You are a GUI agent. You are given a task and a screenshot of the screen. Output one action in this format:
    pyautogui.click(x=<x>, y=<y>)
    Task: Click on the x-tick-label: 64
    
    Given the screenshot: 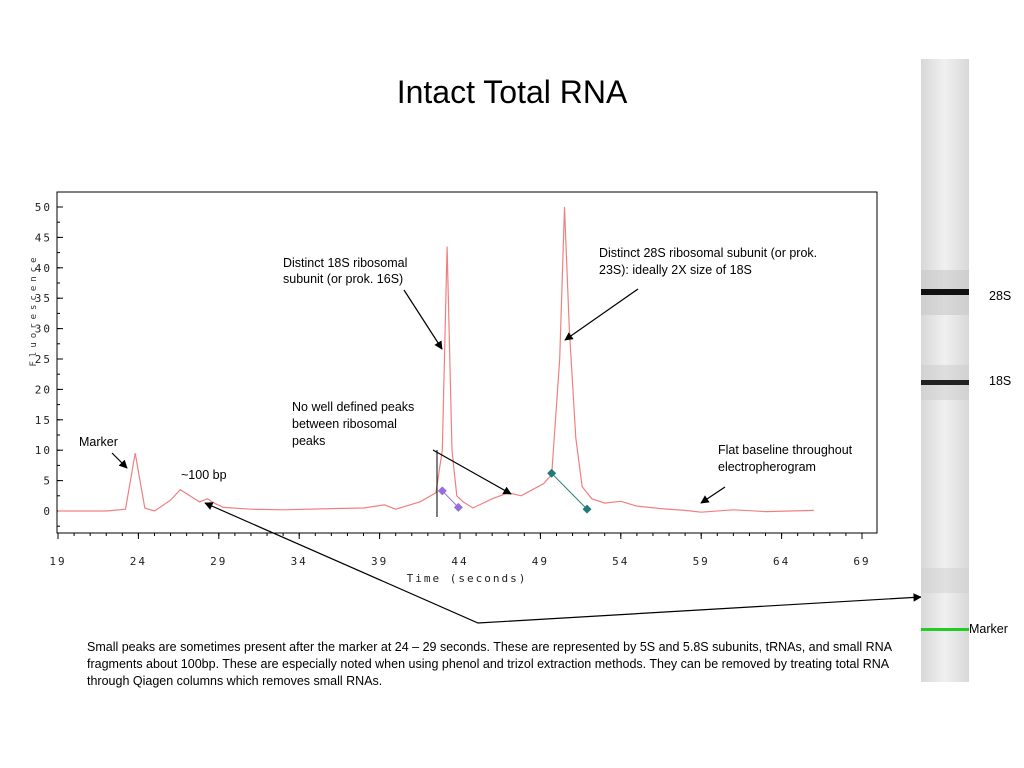 What is the action you would take?
    pyautogui.click(x=781, y=561)
    